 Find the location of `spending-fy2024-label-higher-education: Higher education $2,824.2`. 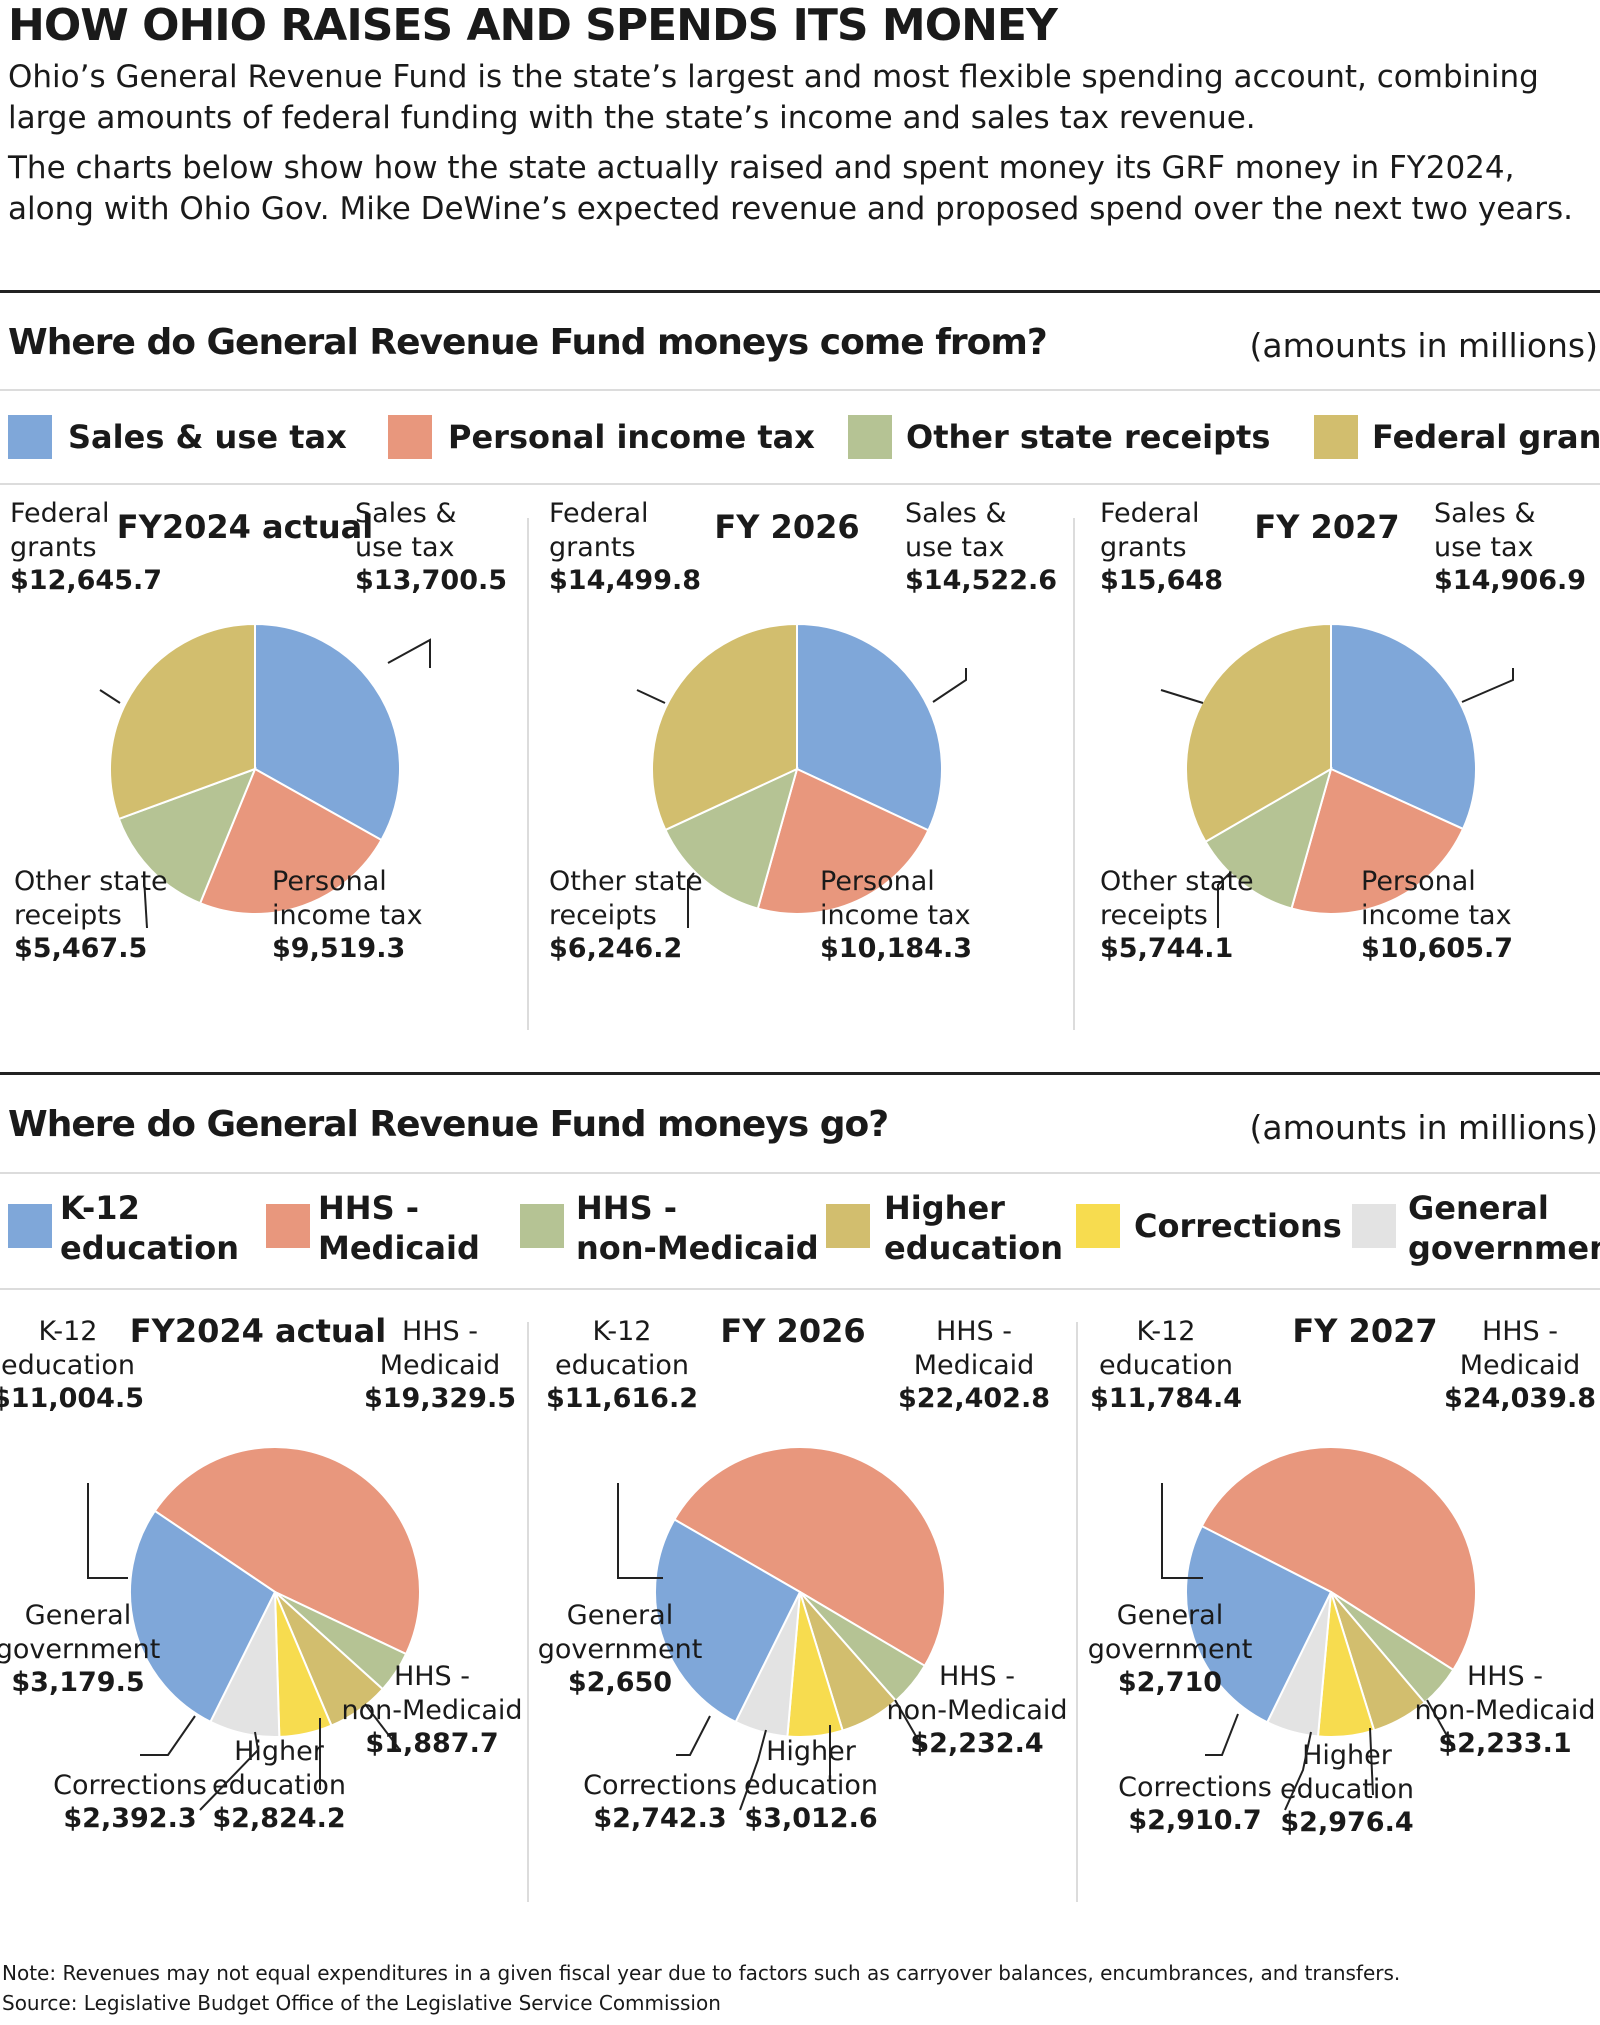

spending-fy2024-label-higher-education: Higher education $2,824.2 is located at coordinates (279, 1785).